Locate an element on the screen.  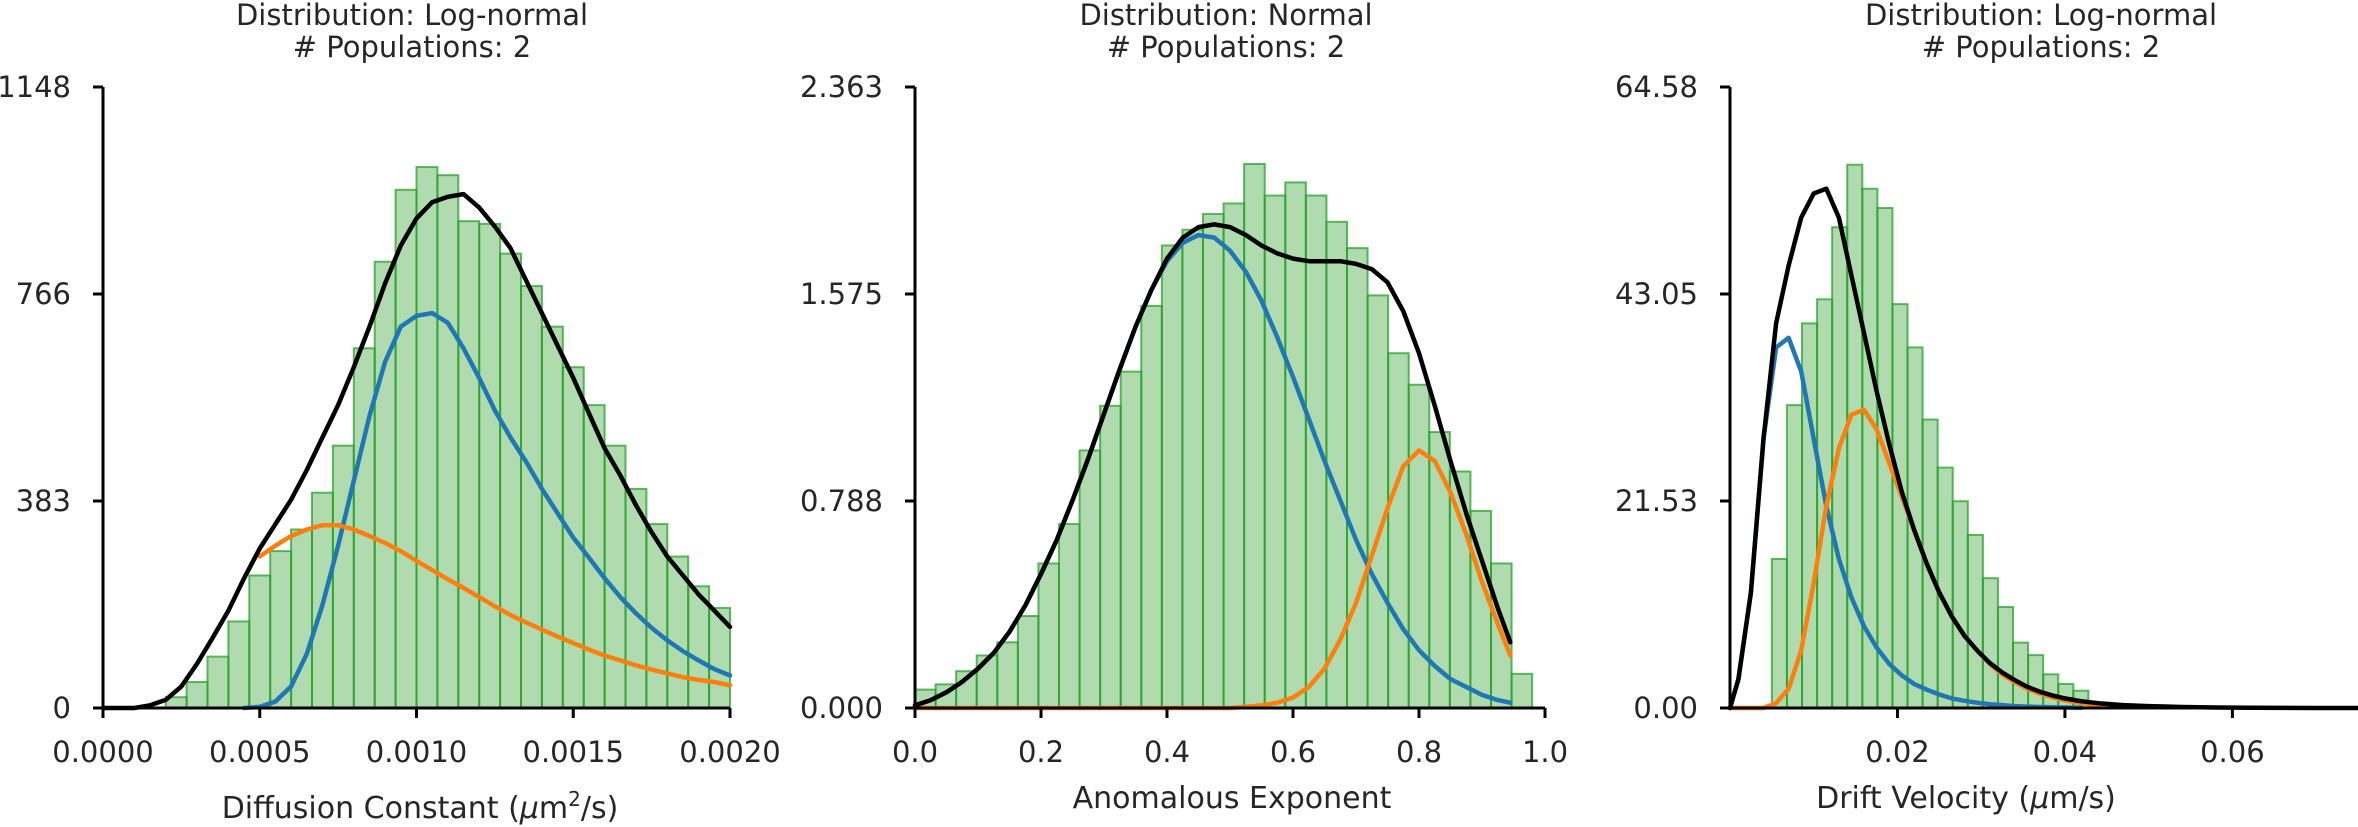
y-tick-label: 0.00 is located at coordinates (1665, 708).